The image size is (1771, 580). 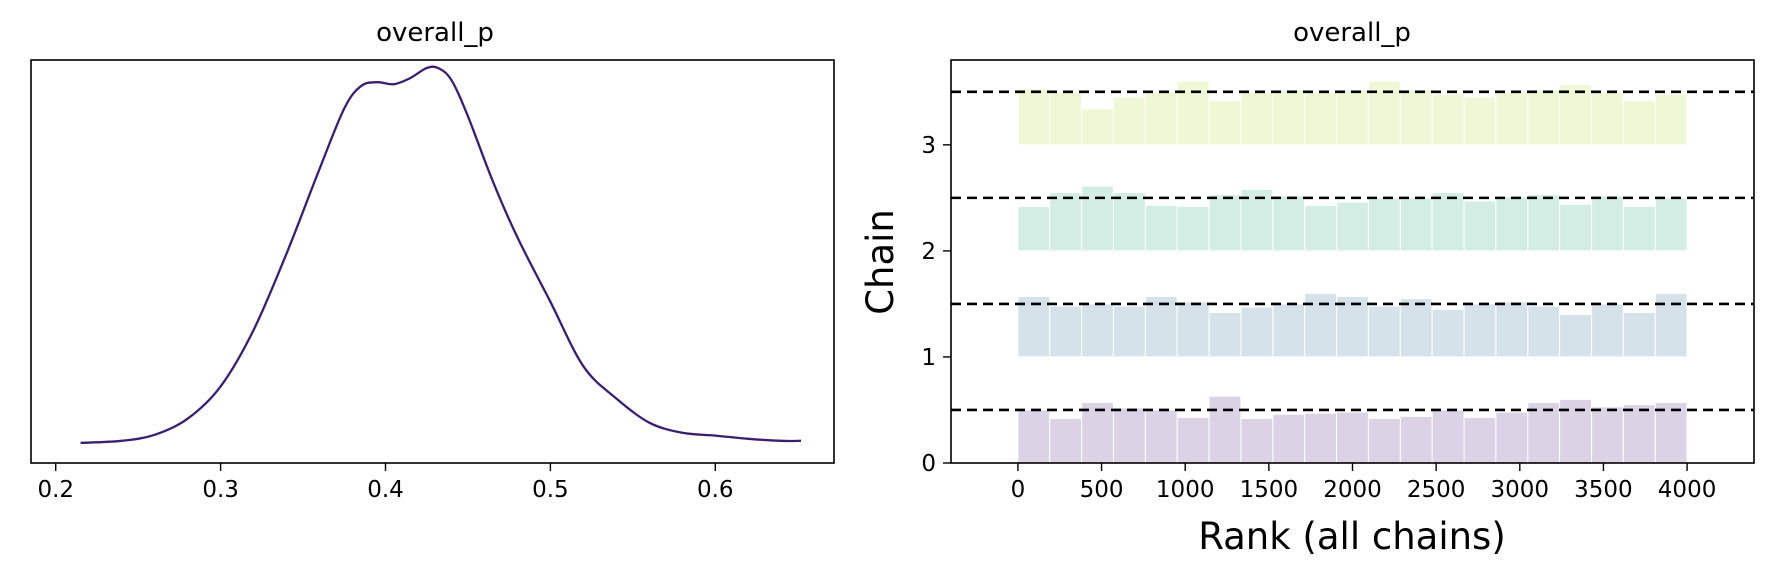 What do you see at coordinates (385, 490) in the screenshot?
I see `x-tick-label: 0.4` at bounding box center [385, 490].